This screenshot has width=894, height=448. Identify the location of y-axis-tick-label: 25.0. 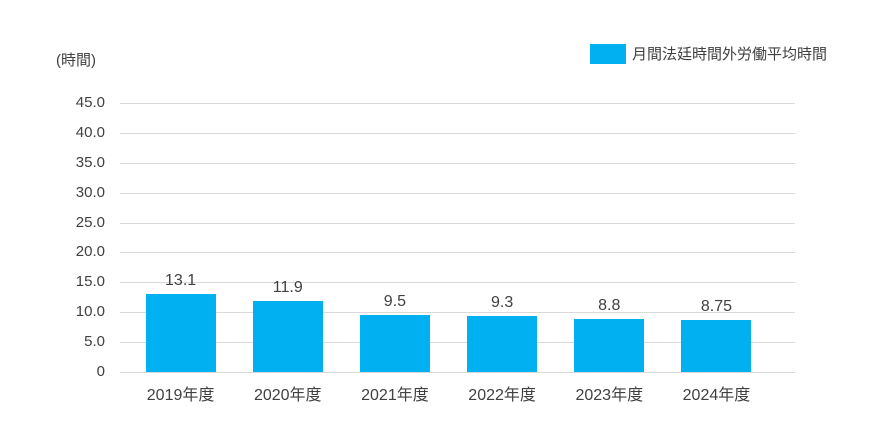
(90, 222).